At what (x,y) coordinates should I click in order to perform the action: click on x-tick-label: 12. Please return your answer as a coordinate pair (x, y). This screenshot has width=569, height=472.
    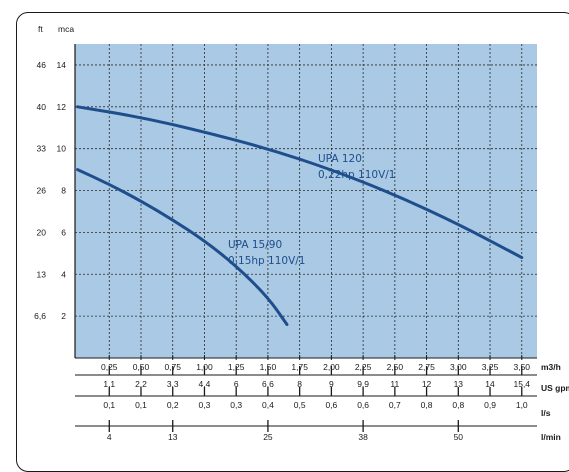
    Looking at the image, I should click on (427, 384).